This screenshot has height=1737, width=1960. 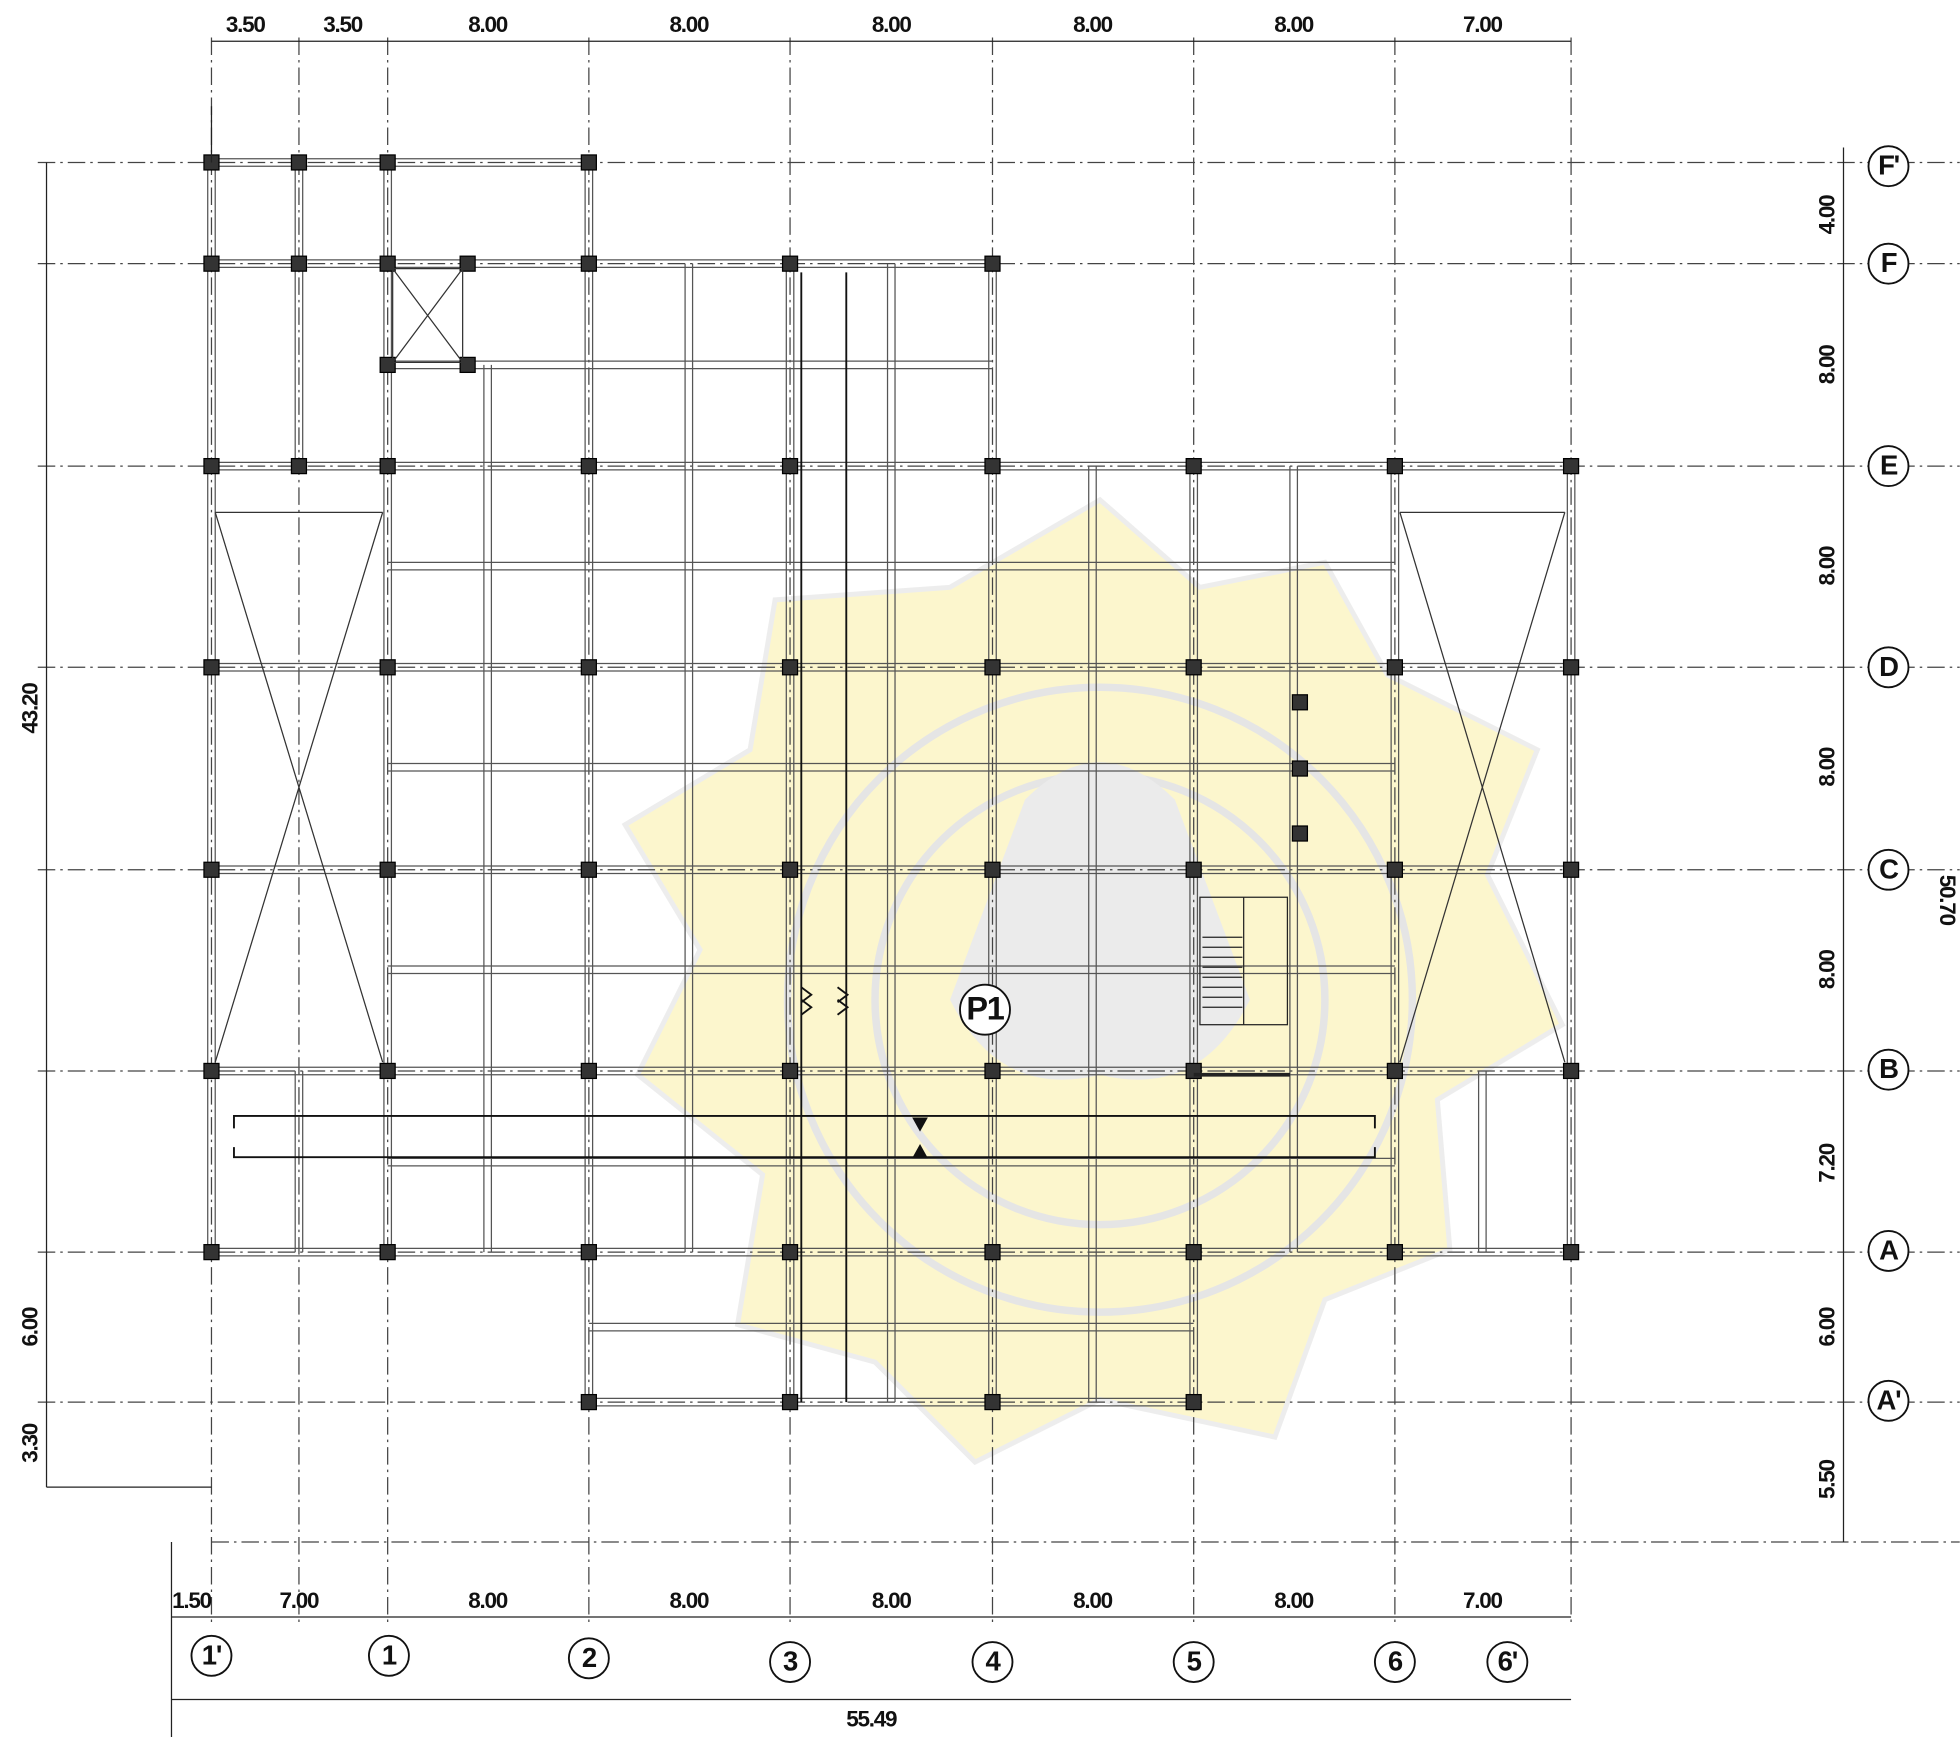 What do you see at coordinates (1947, 900) in the screenshot?
I see `right-total: 50.70` at bounding box center [1947, 900].